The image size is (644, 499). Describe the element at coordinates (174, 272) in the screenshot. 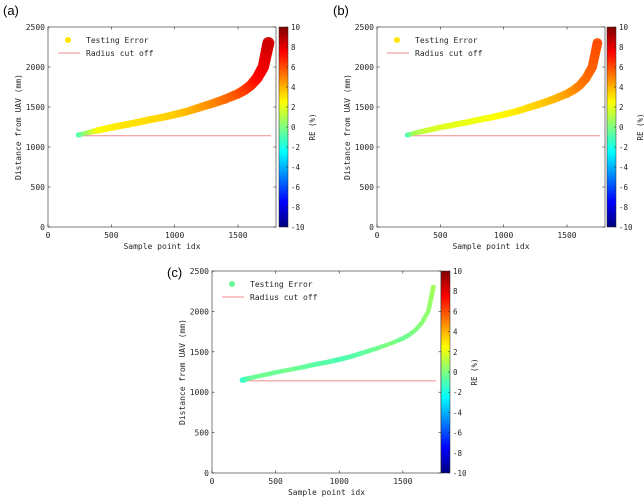

I see `panel-label: (c)` at that location.